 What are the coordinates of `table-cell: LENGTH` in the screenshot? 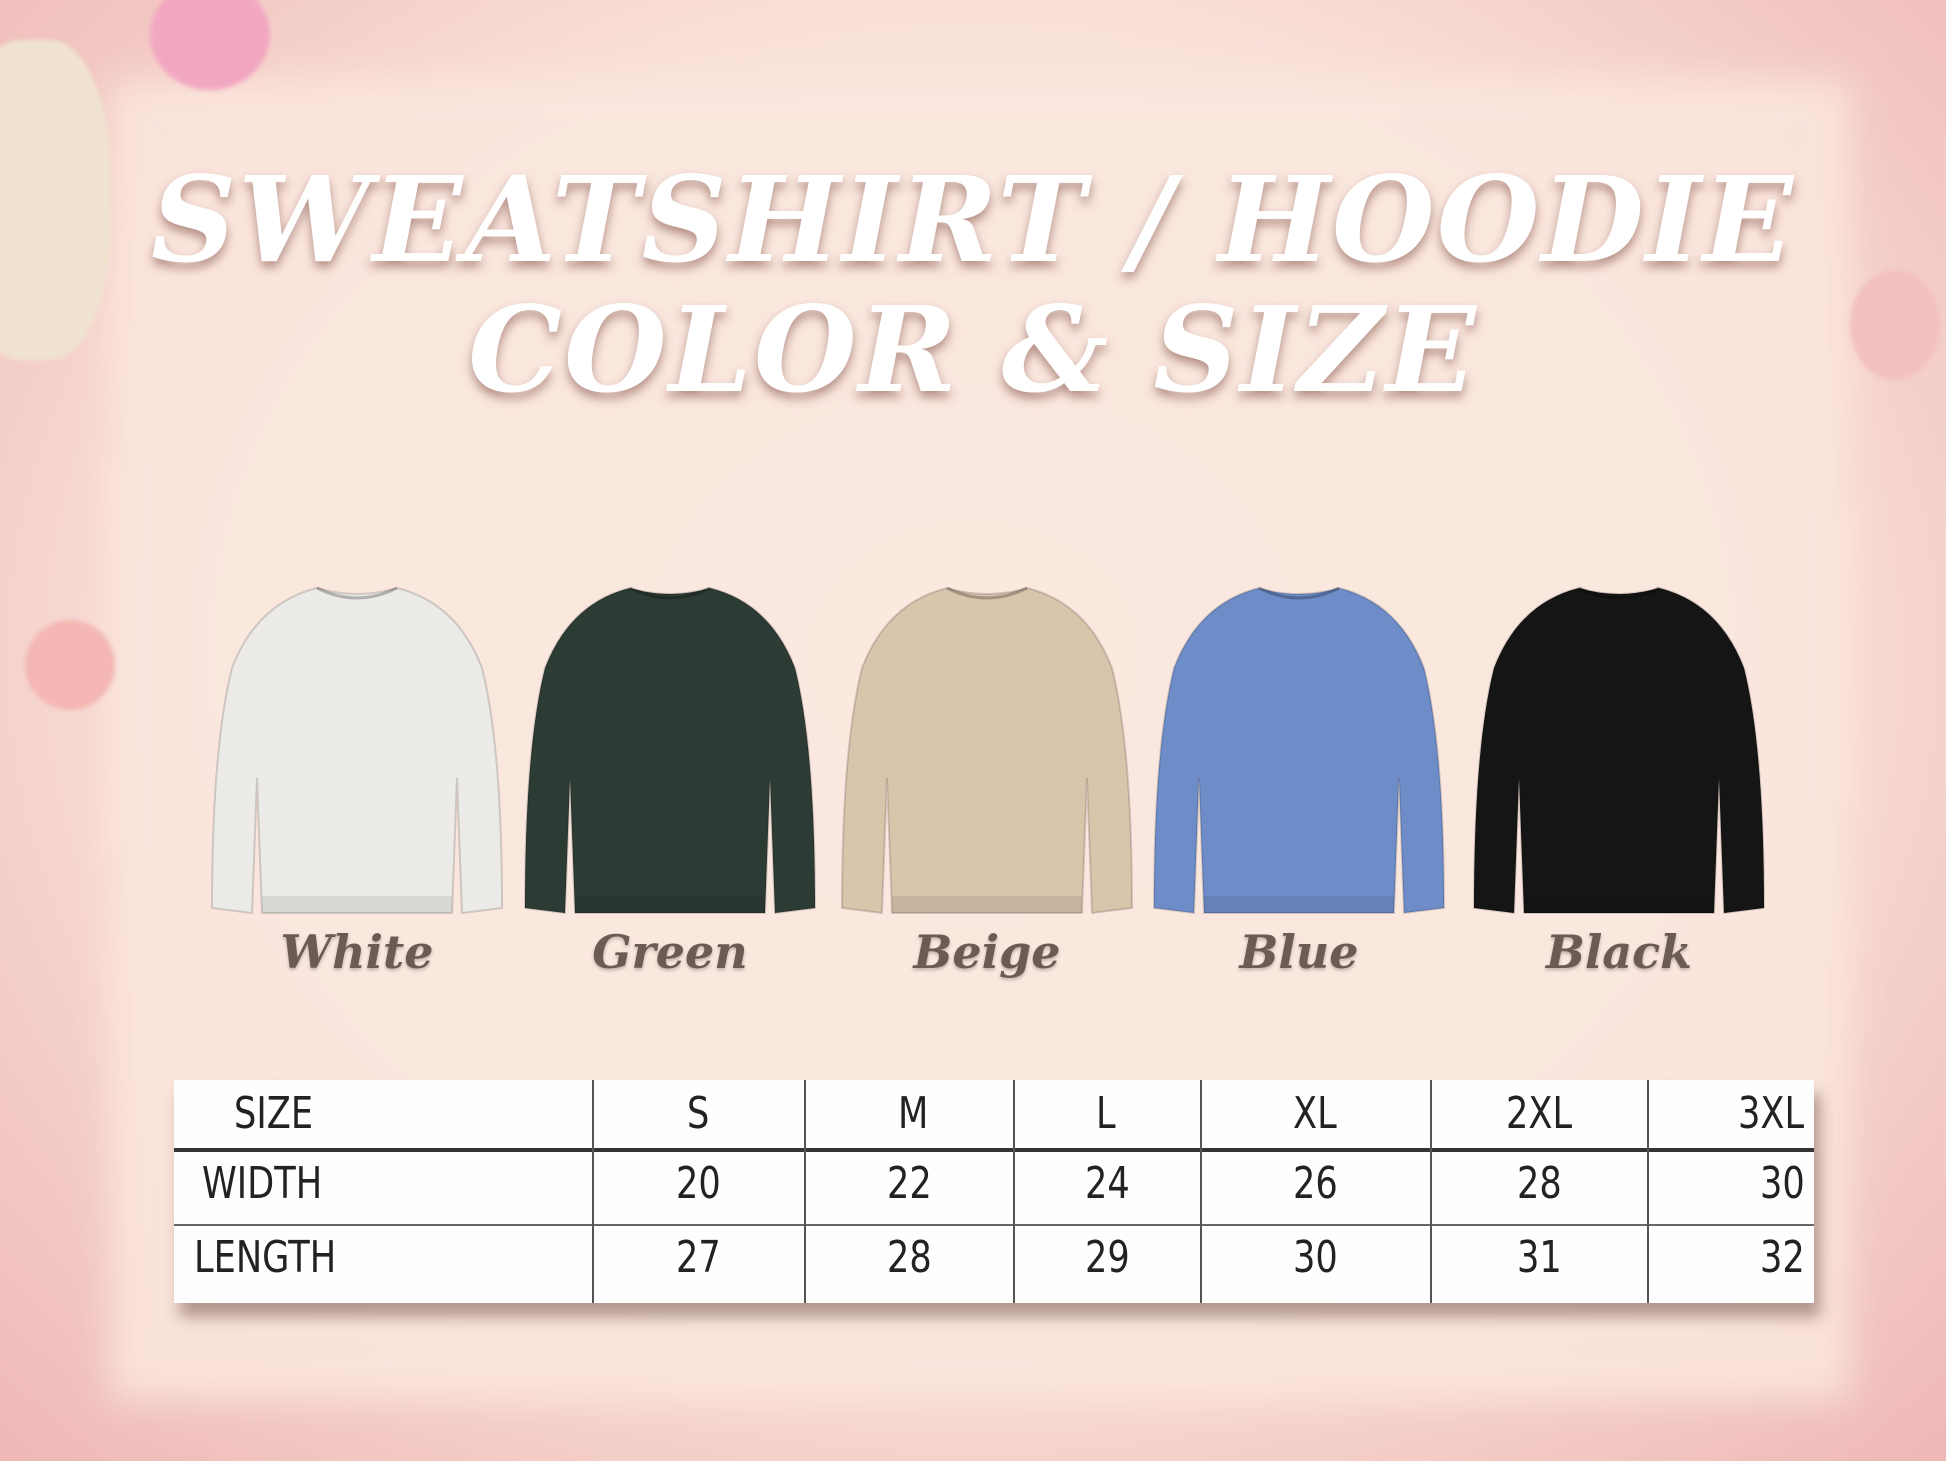 It's located at (265, 1257).